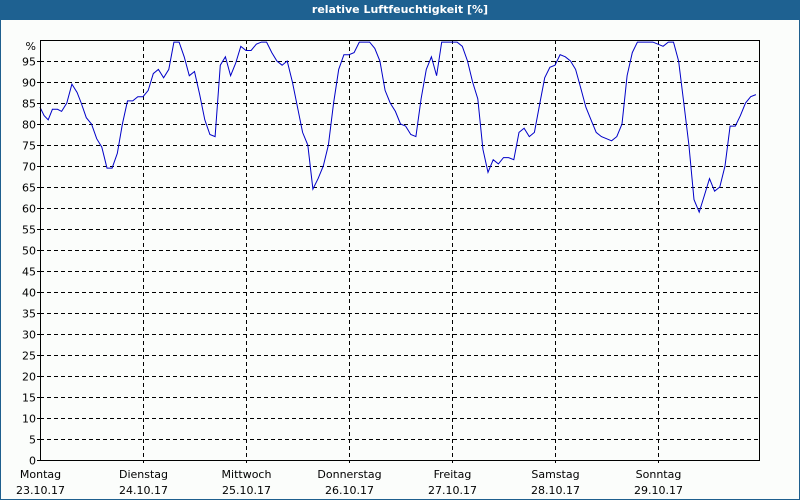 The image size is (800, 500). I want to click on x-day-label: Mittwoch, so click(247, 474).